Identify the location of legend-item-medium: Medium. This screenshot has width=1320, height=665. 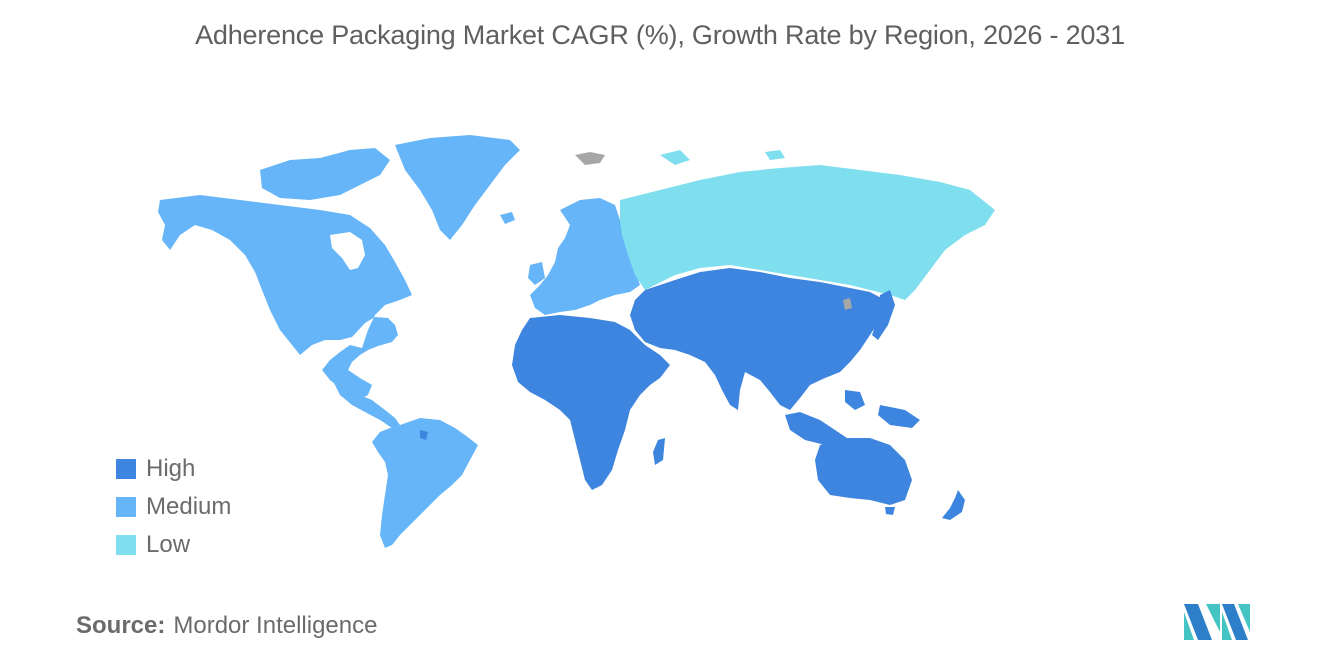
(173, 507).